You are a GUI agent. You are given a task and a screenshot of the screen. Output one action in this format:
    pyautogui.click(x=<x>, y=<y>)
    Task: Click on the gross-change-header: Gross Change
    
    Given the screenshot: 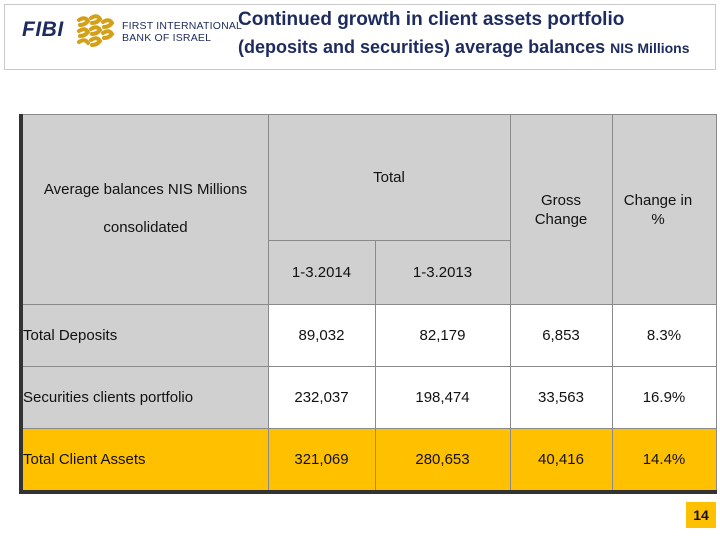 What is the action you would take?
    pyautogui.click(x=561, y=210)
    